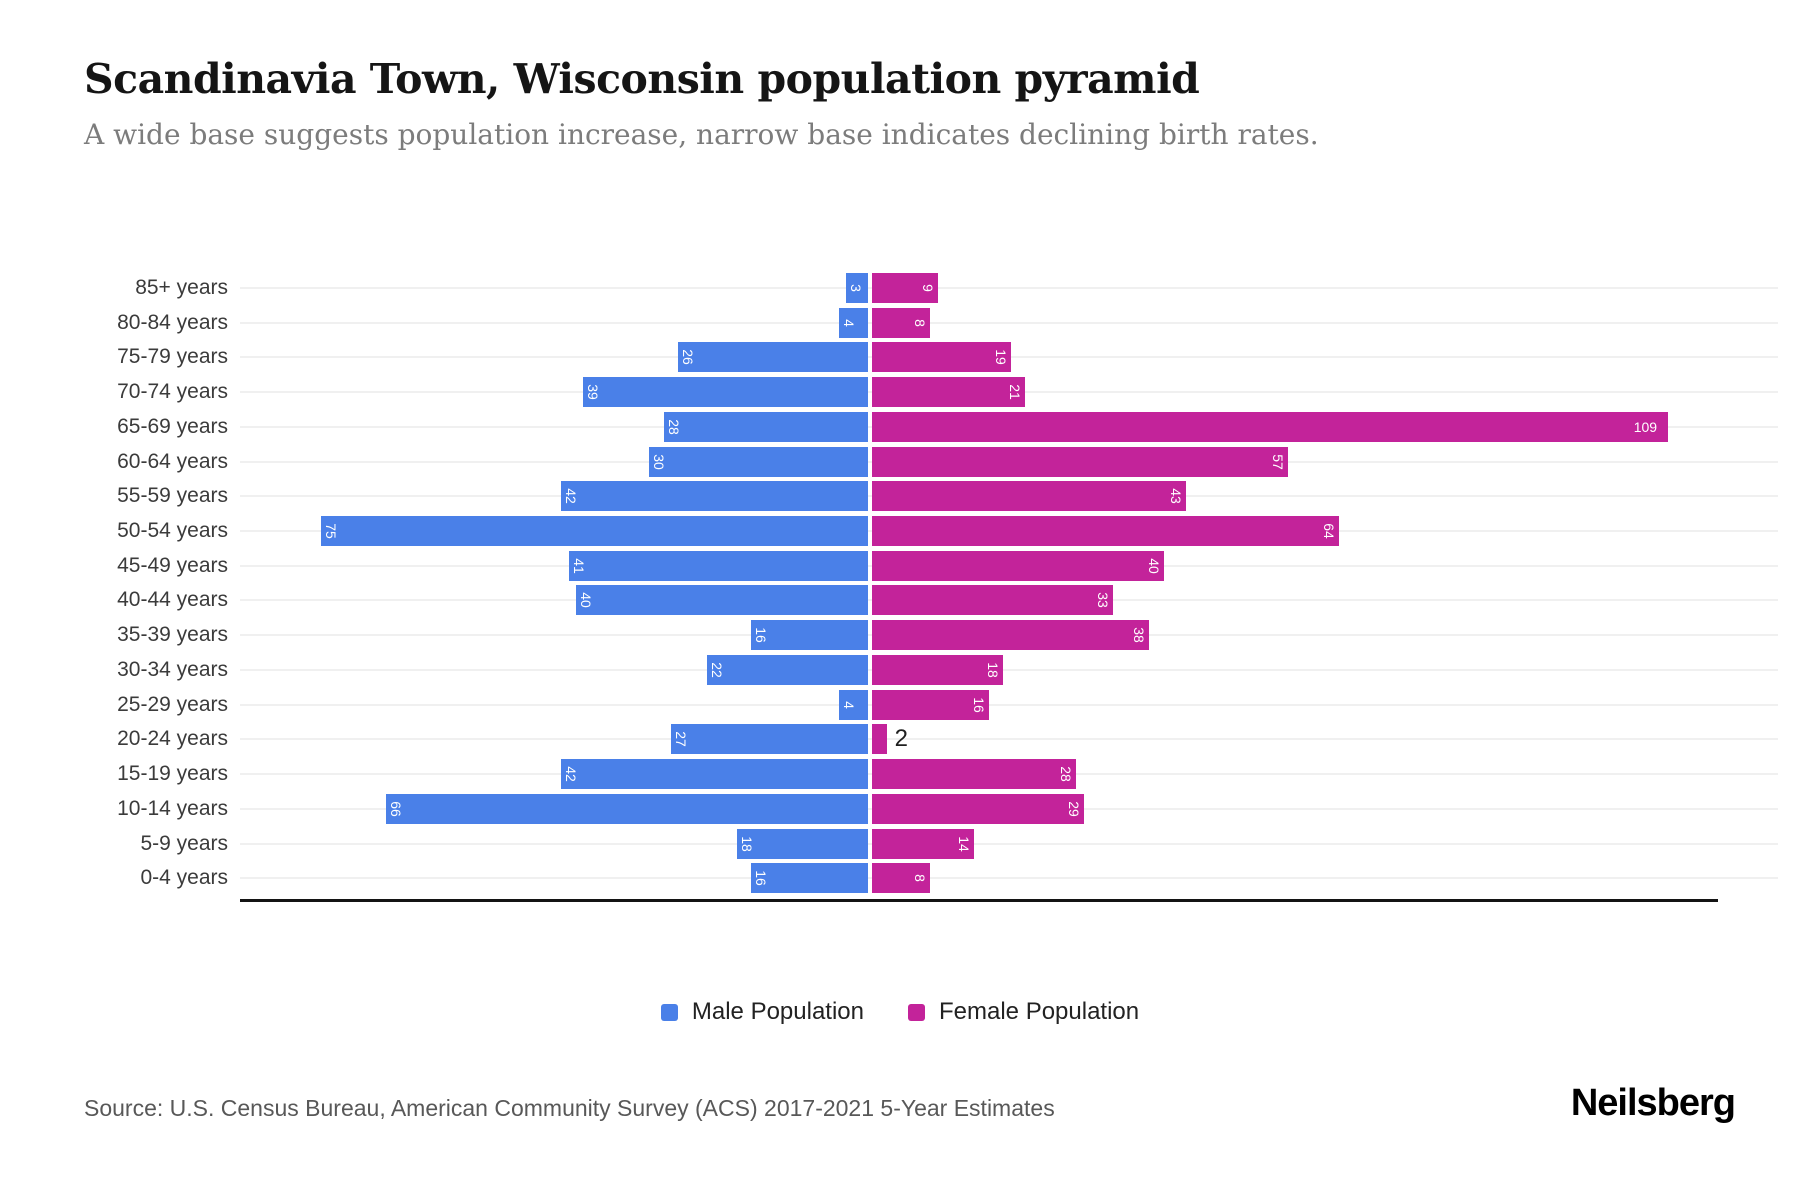 Image resolution: width=1800 pixels, height=1200 pixels. I want to click on bar-female-5-9-years: 14, so click(923, 843).